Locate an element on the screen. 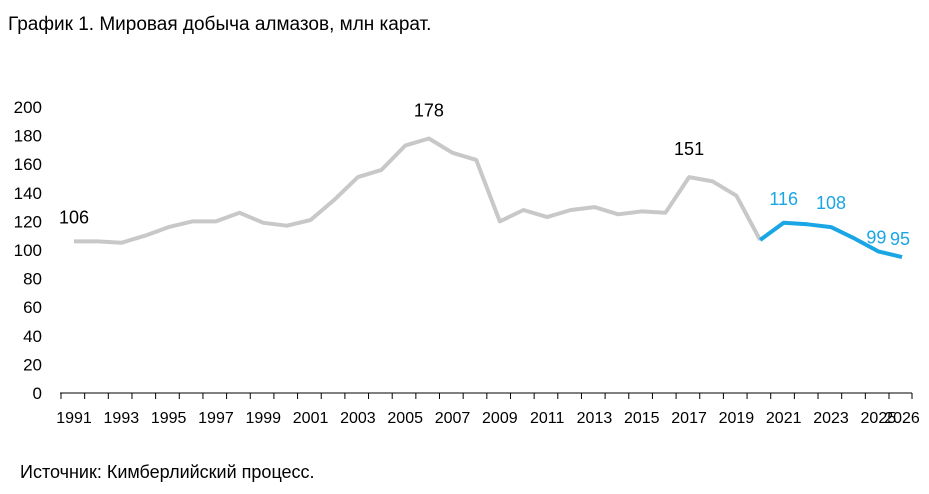  y-tick-label: 60 is located at coordinates (32, 307).